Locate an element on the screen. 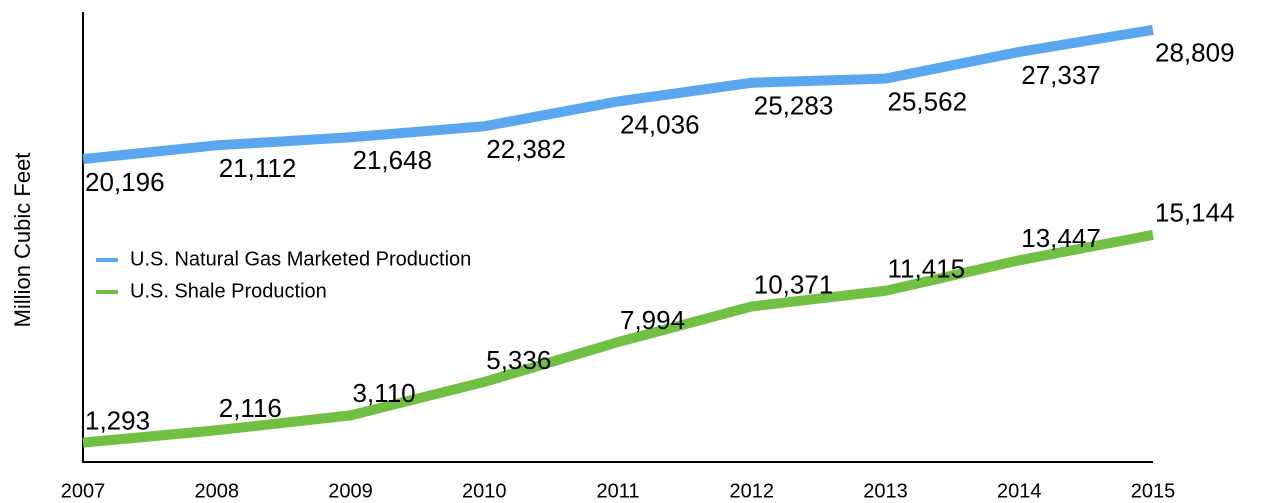  data-label: 21,112 is located at coordinates (258, 168).